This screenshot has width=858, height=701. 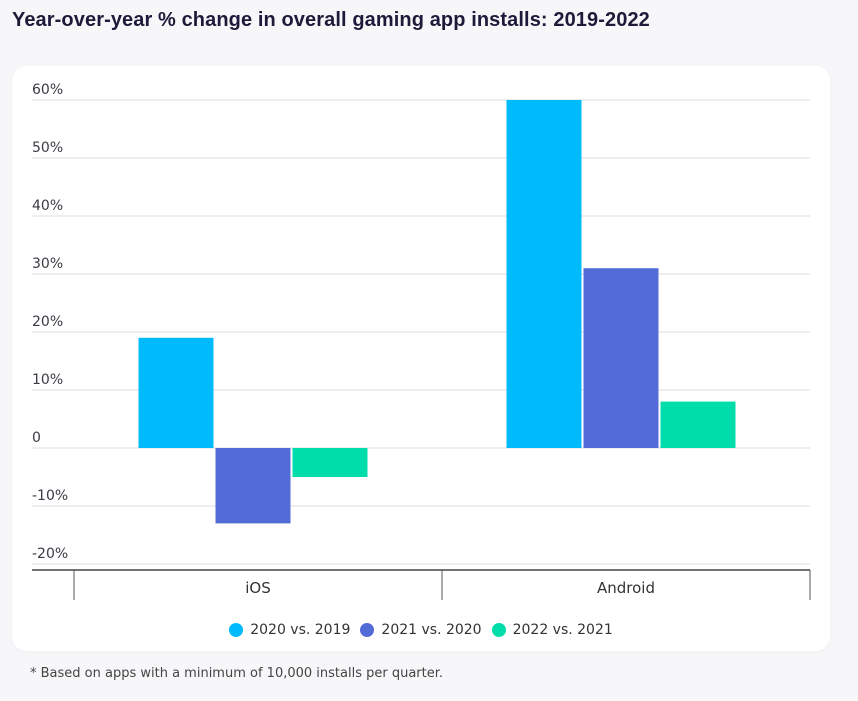 What do you see at coordinates (258, 588) in the screenshot?
I see `x-category-label: iOS` at bounding box center [258, 588].